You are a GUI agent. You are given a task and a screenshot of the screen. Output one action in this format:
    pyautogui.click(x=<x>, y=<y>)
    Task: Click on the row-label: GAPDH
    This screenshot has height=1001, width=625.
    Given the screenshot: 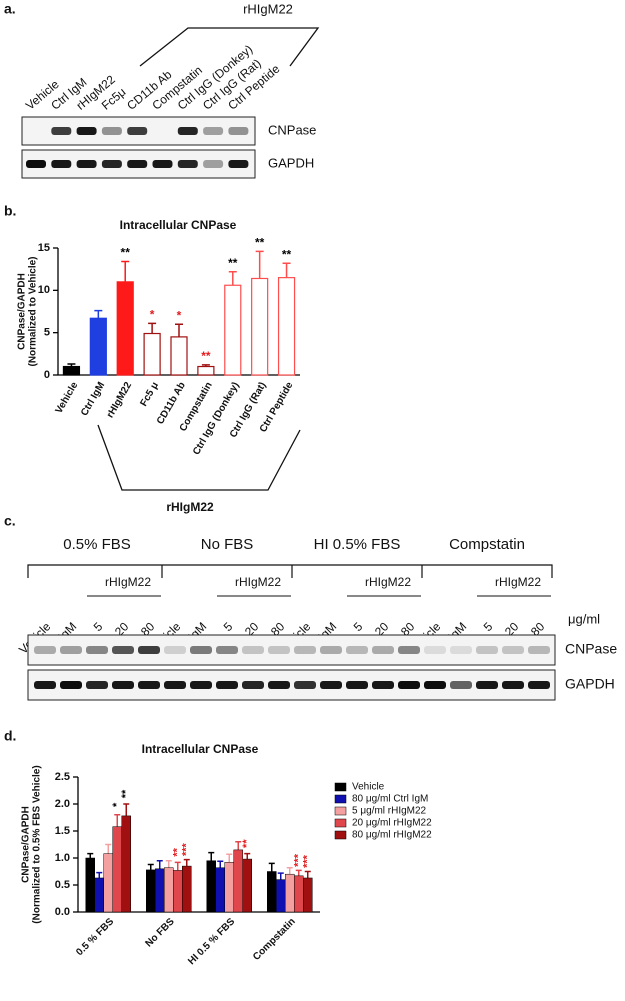 What is the action you would take?
    pyautogui.click(x=291, y=162)
    